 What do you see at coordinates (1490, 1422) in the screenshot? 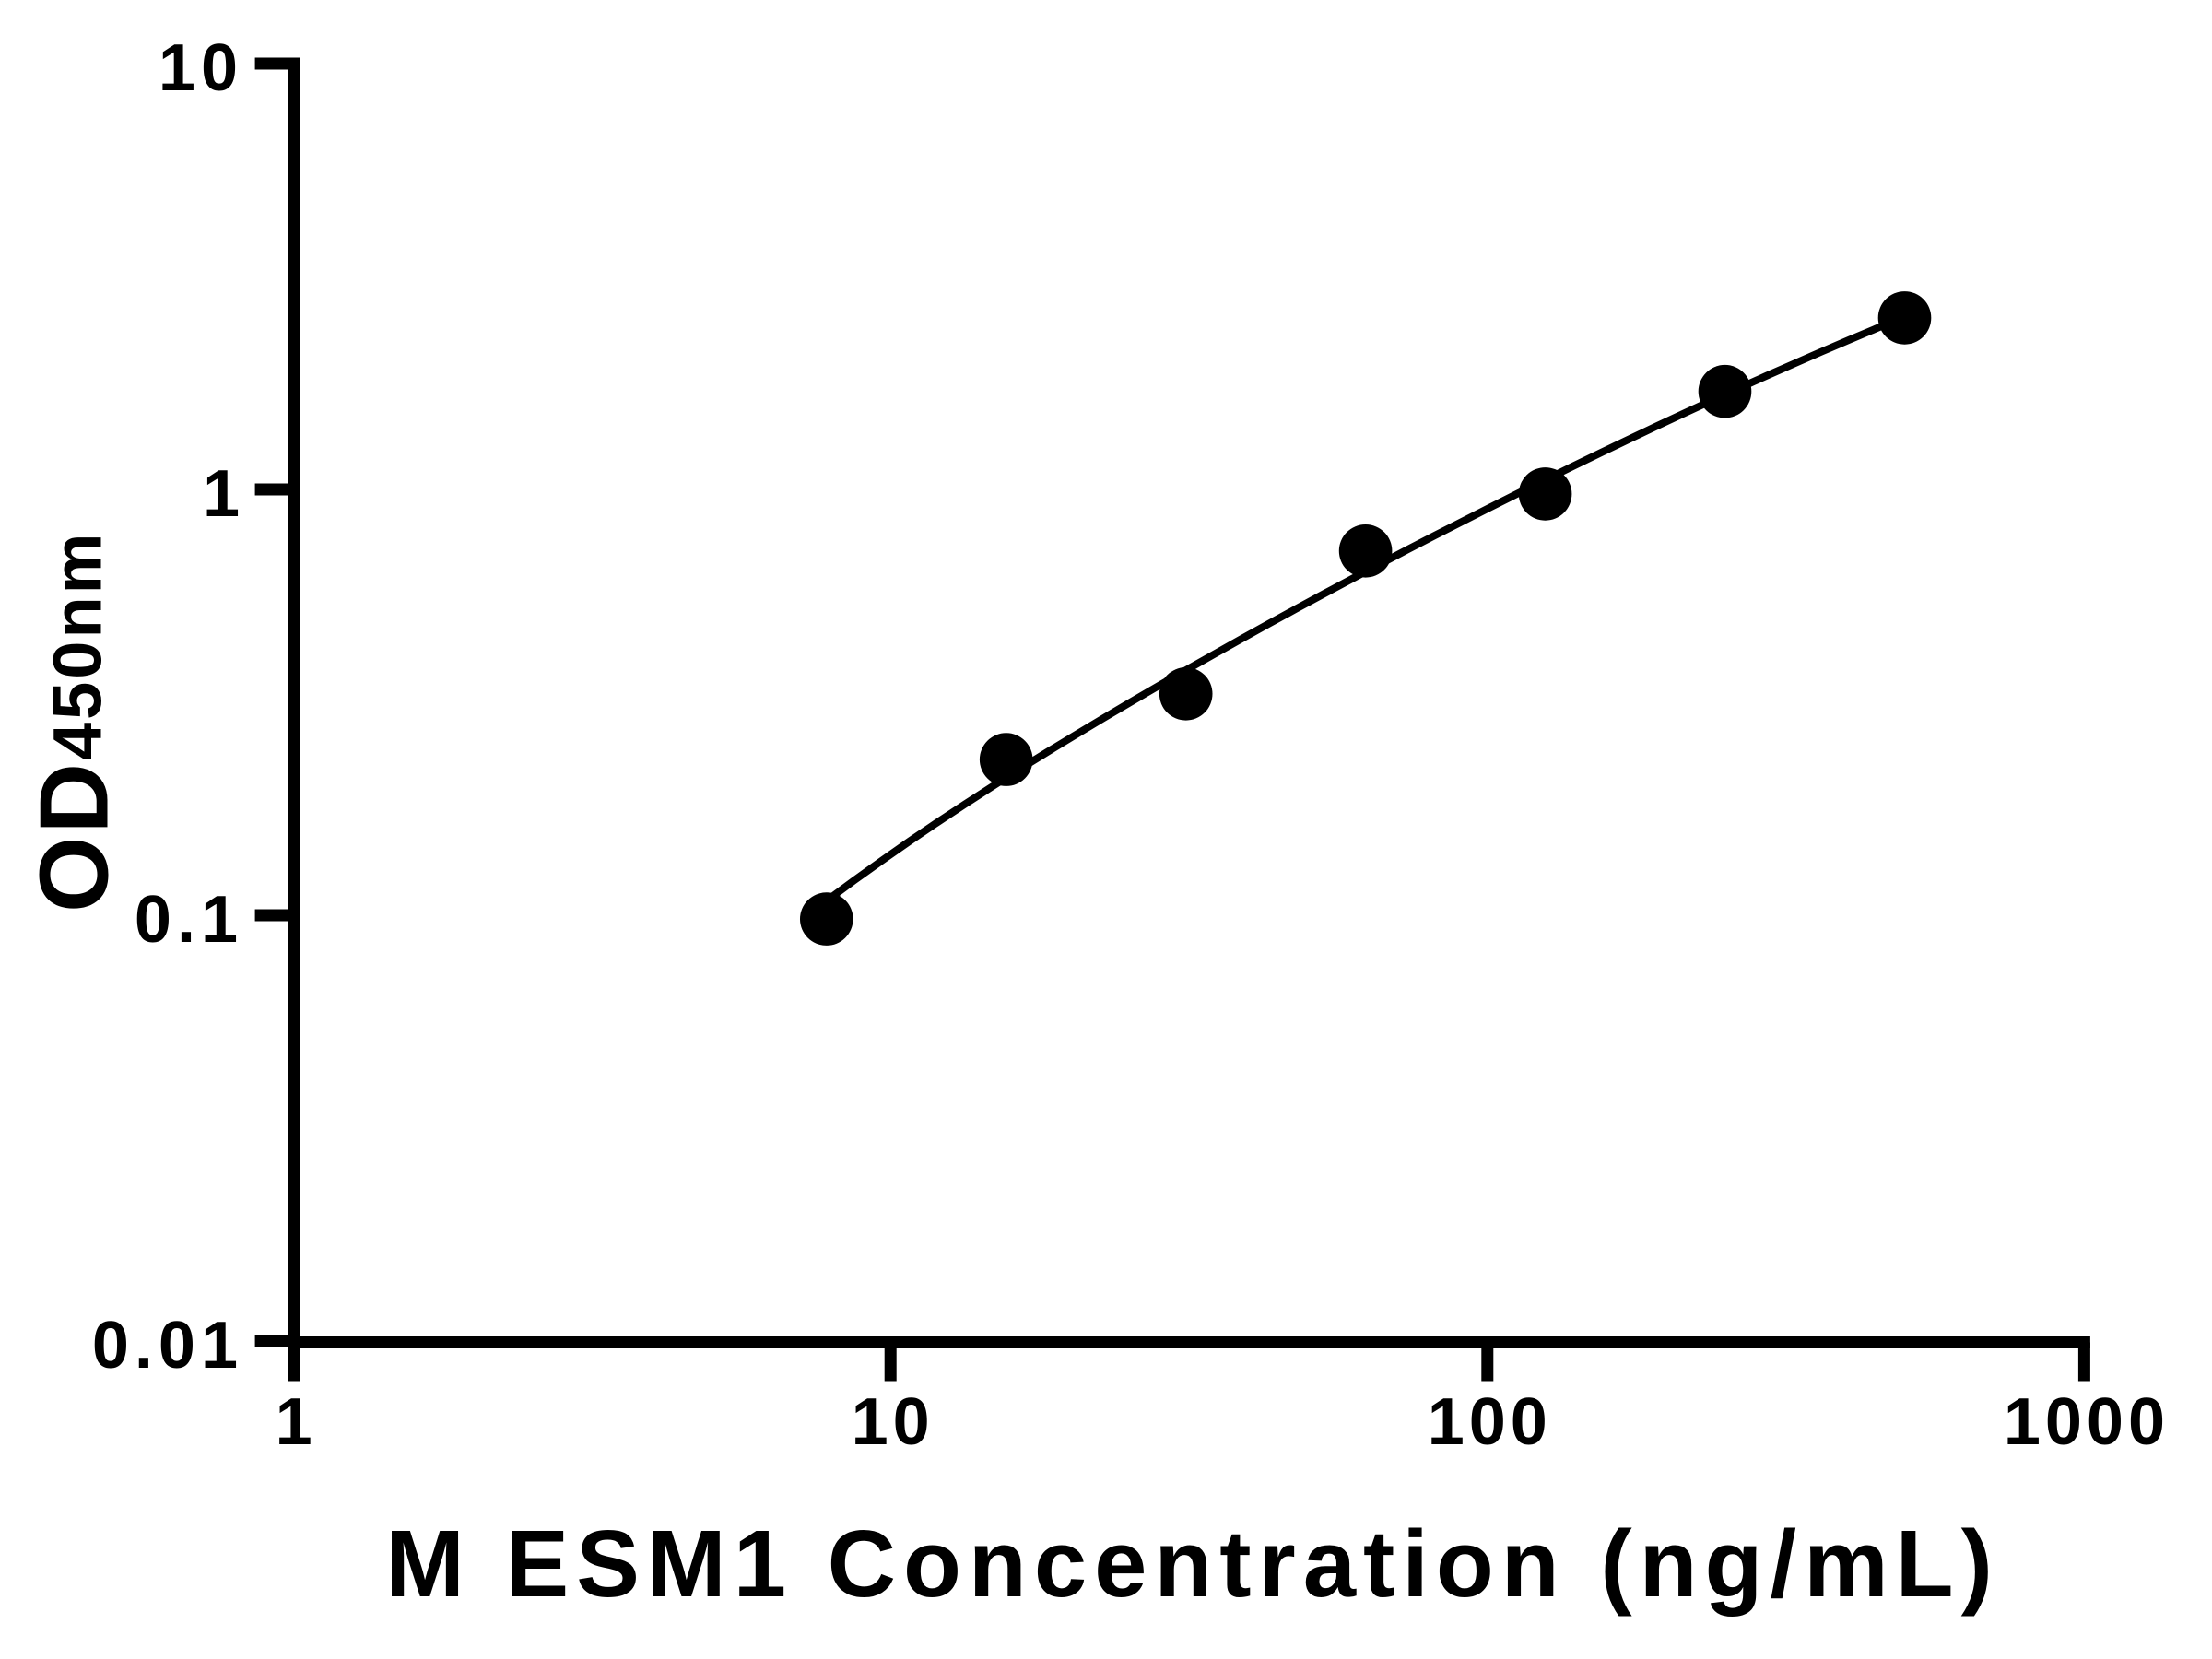
I see `svg-text: 100` at bounding box center [1490, 1422].